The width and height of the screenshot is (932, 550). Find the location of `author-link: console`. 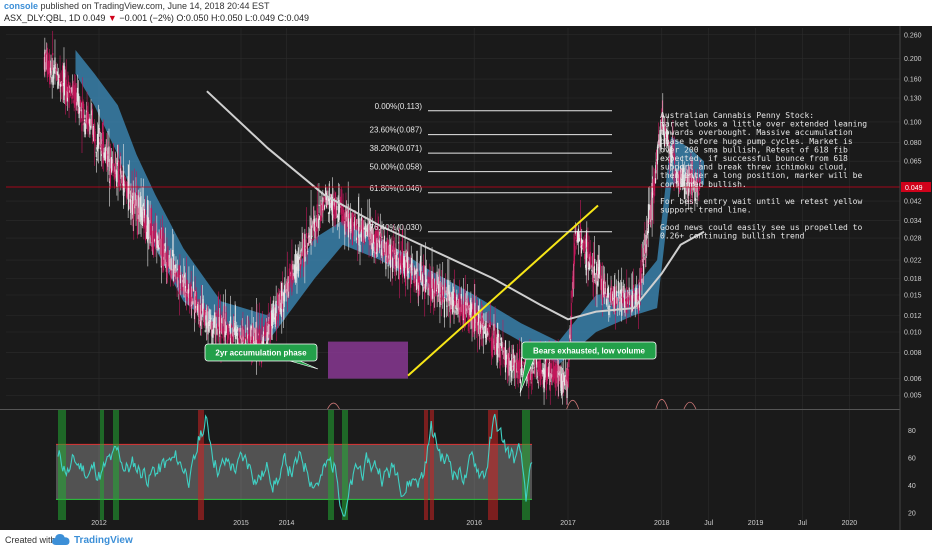

author-link: console is located at coordinates (21, 6).